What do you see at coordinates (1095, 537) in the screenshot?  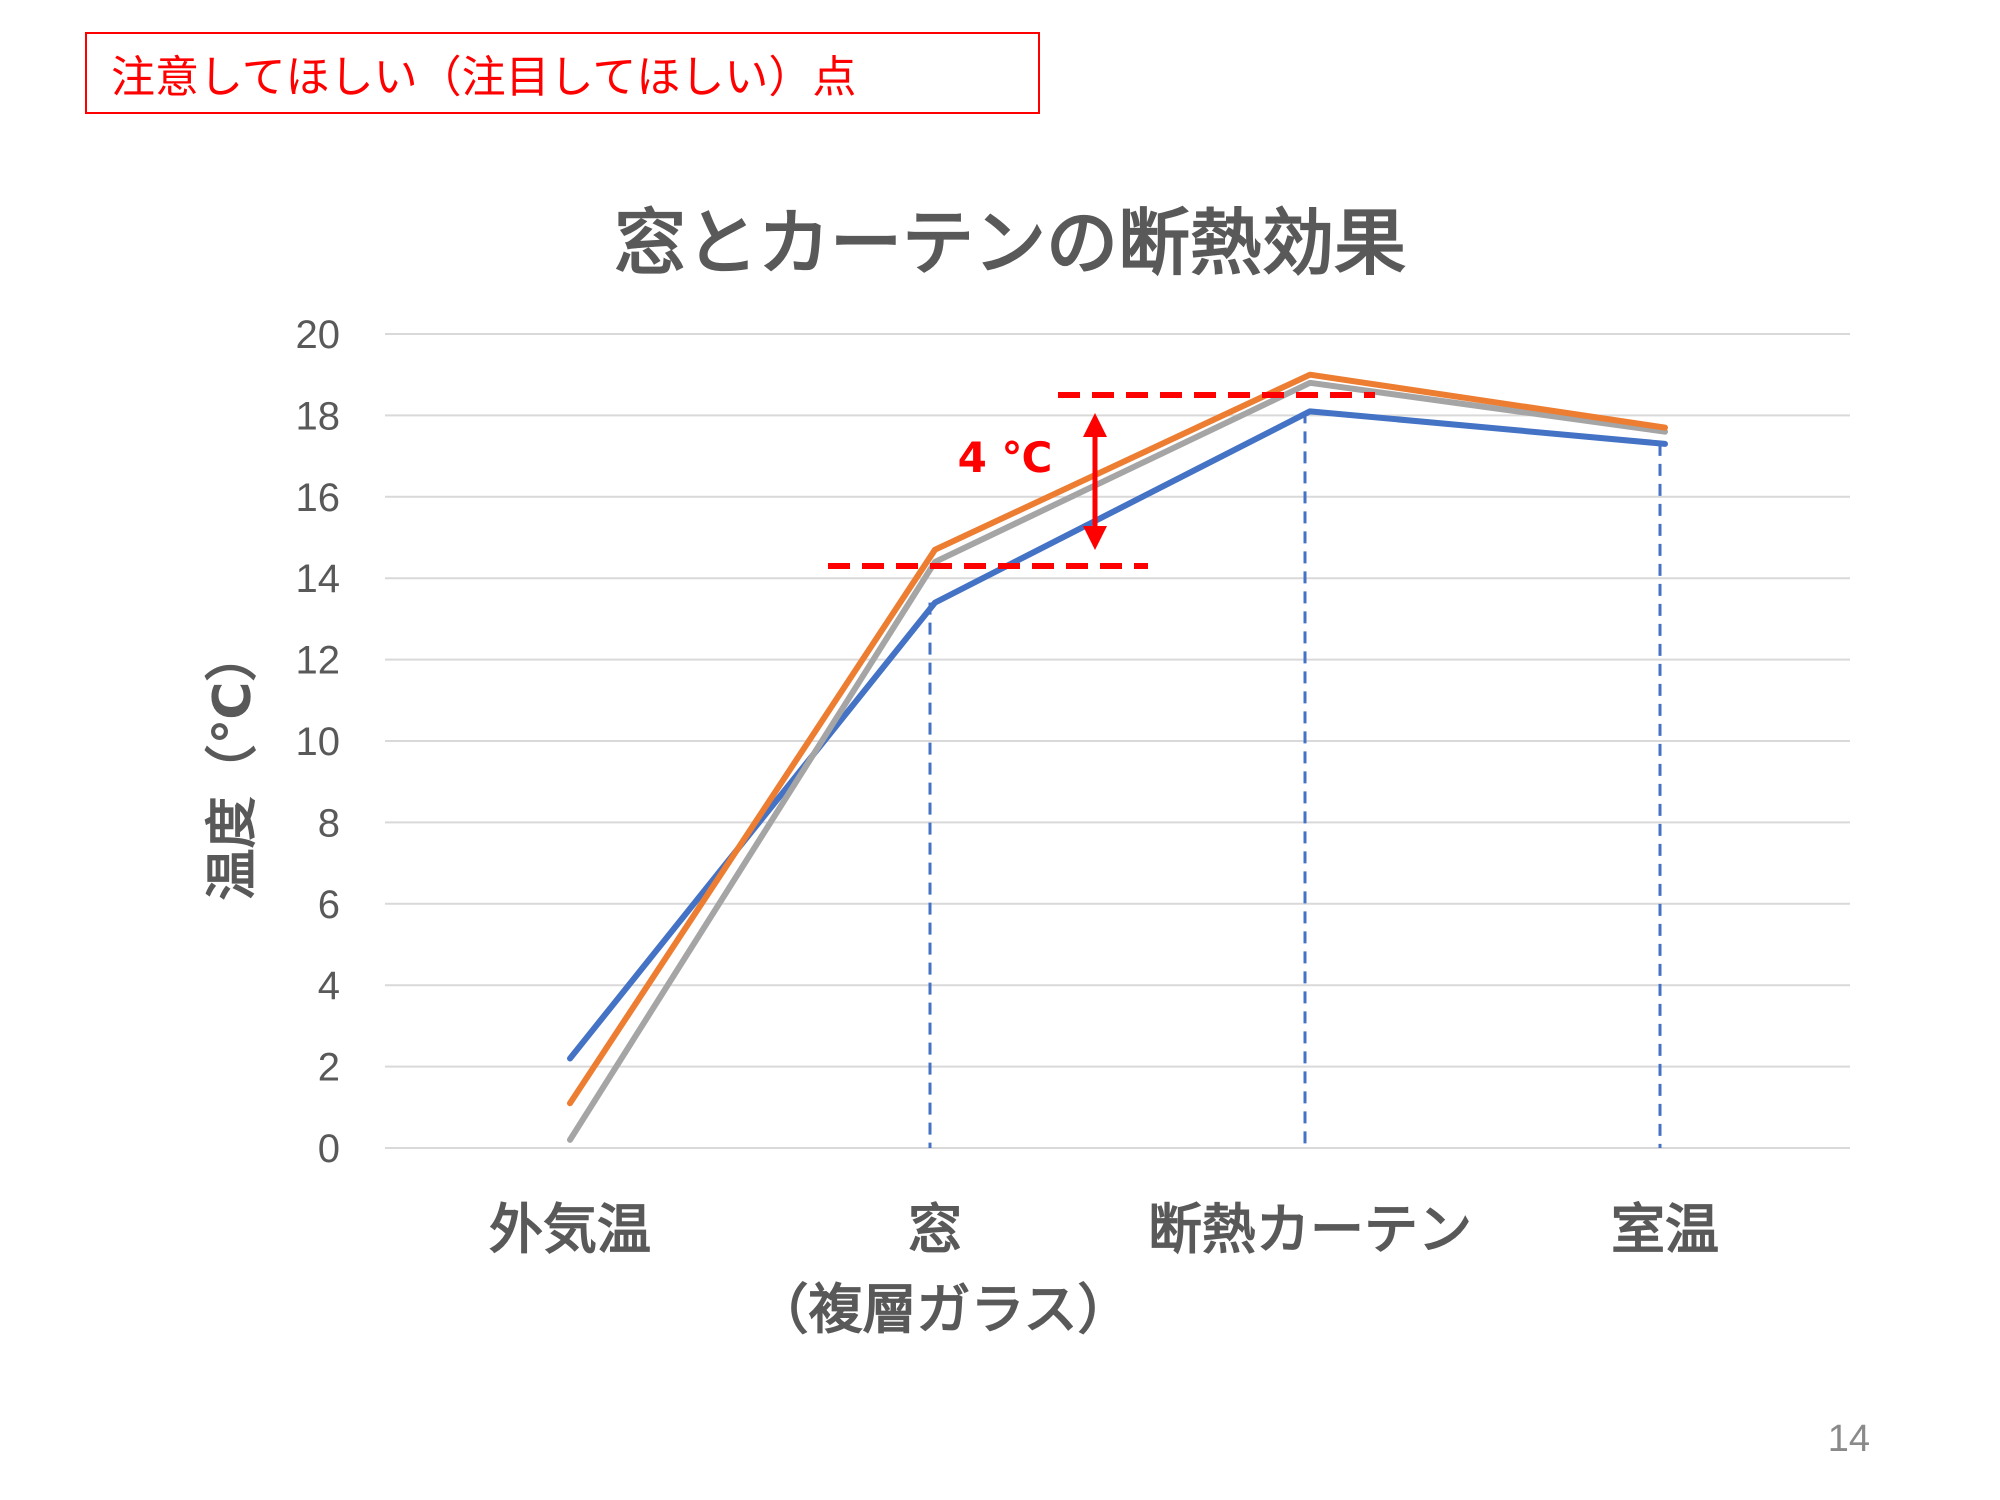 I see `arrow-head-down` at bounding box center [1095, 537].